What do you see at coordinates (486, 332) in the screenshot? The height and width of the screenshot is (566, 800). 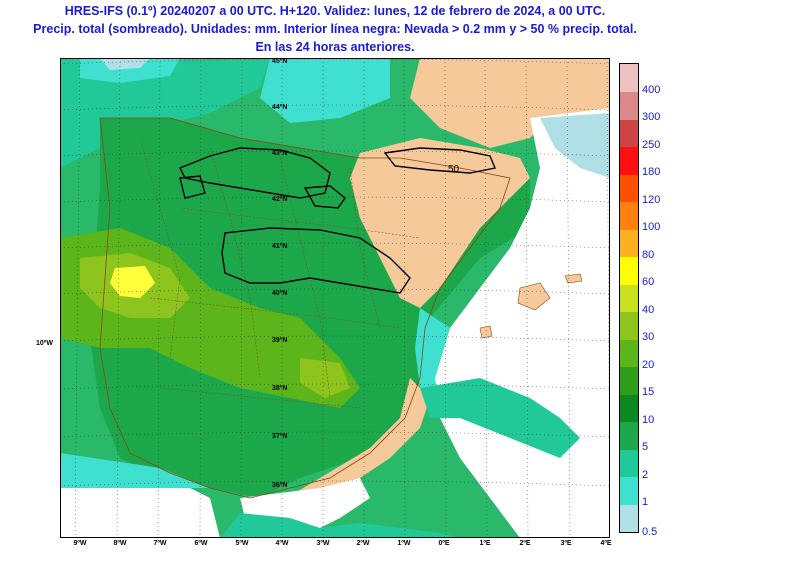 I see `ibiza` at bounding box center [486, 332].